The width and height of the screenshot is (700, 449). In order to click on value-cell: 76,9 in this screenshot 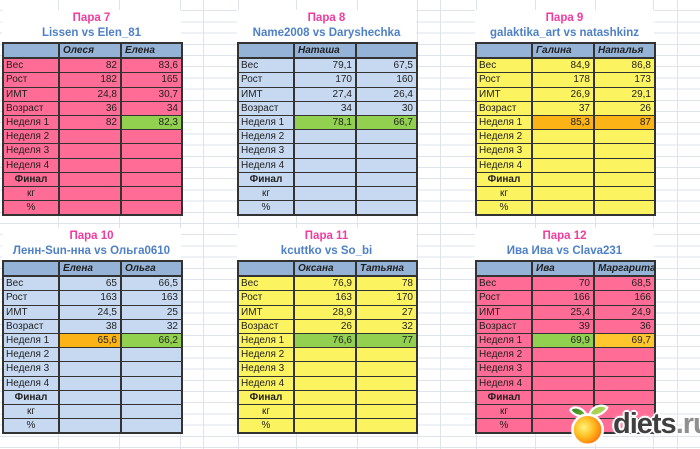, I will do `click(325, 283)`.